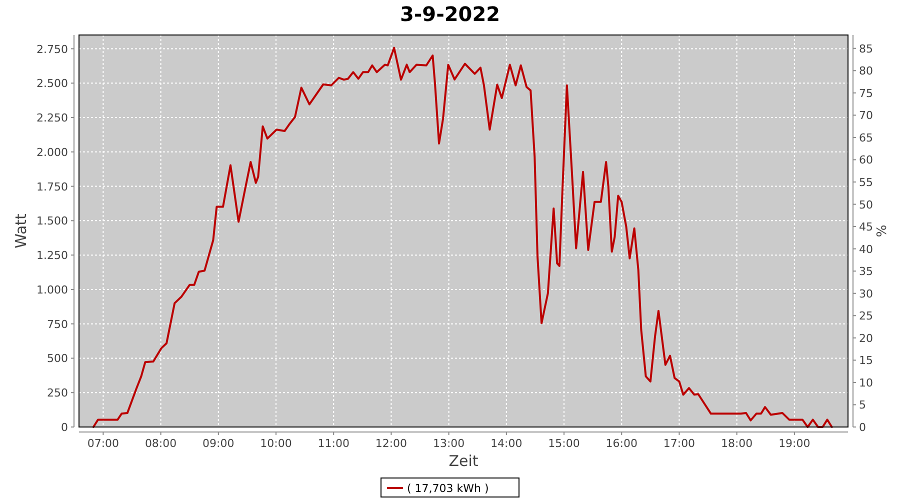  What do you see at coordinates (866, 205) in the screenshot?
I see `y2-tick-label: 50` at bounding box center [866, 205].